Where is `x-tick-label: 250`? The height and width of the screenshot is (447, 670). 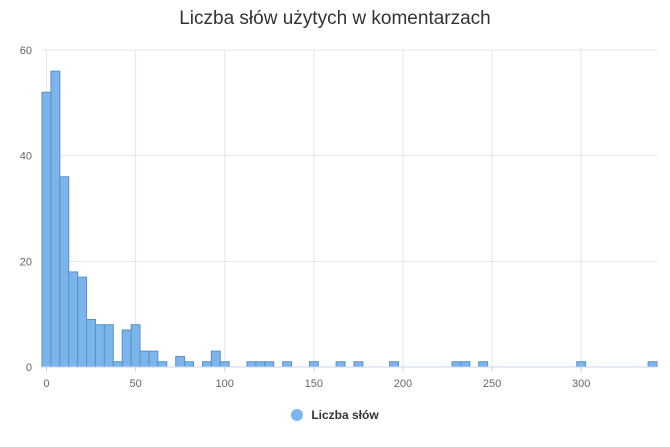
x-tick-label: 250 is located at coordinates (492, 384).